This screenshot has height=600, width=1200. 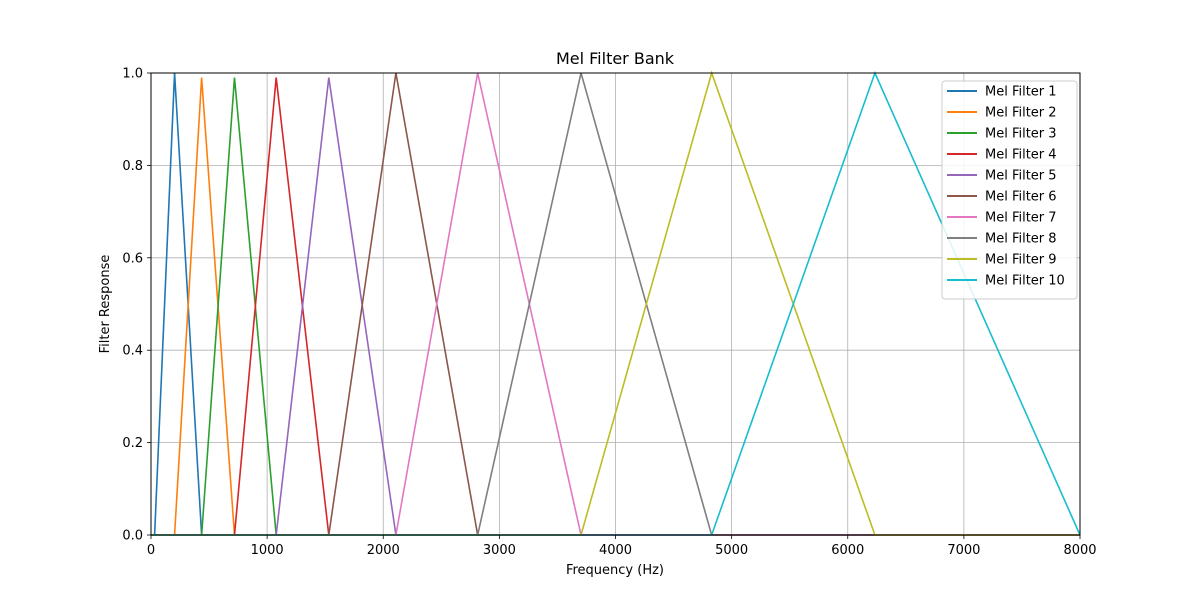 What do you see at coordinates (132, 443) in the screenshot?
I see `y-tick-label: 0.2` at bounding box center [132, 443].